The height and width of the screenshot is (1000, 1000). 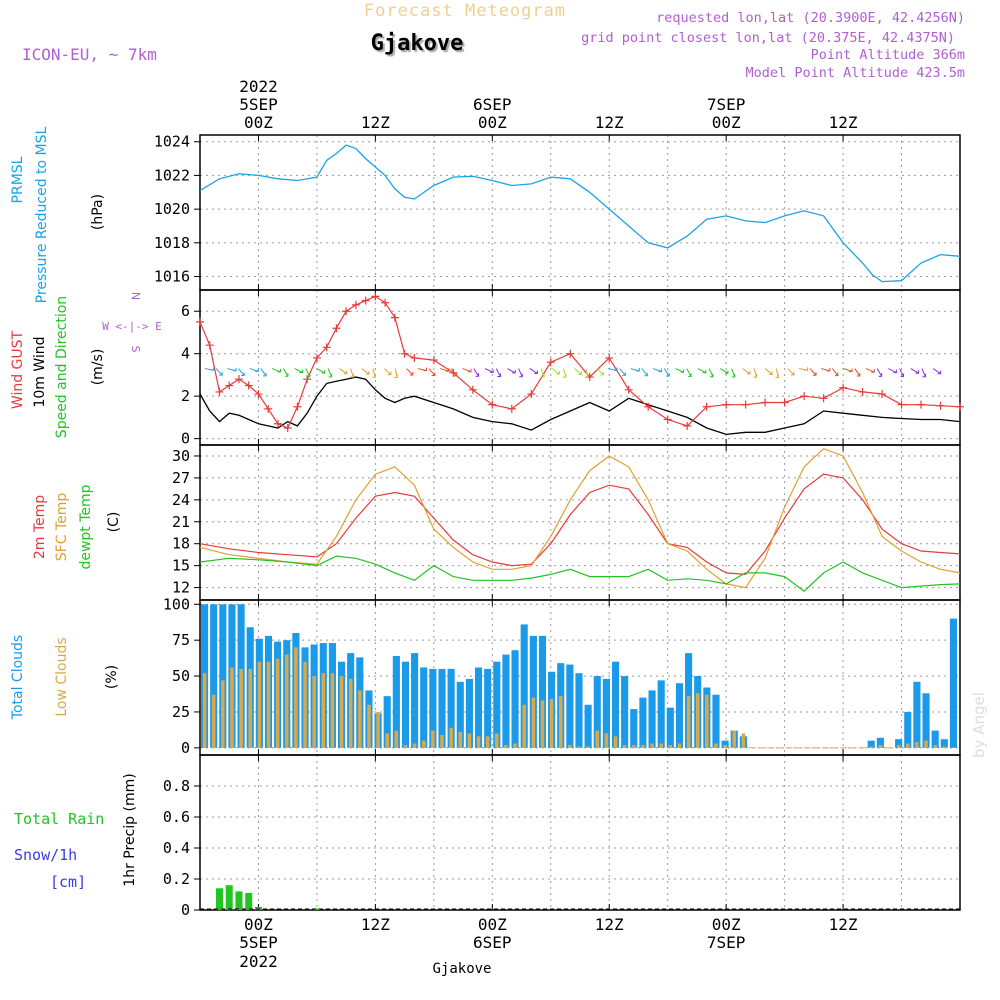 I want to click on pressure-unit: (hPa), so click(x=98, y=212).